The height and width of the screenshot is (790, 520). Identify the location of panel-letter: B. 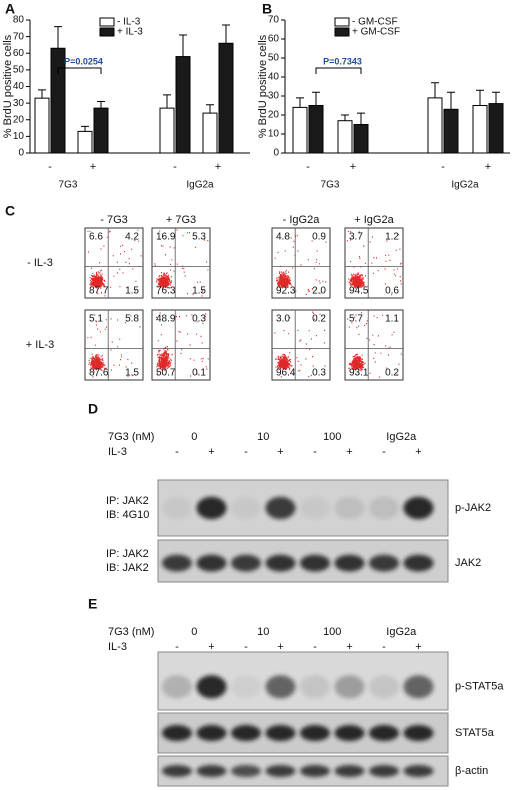
(267, 9).